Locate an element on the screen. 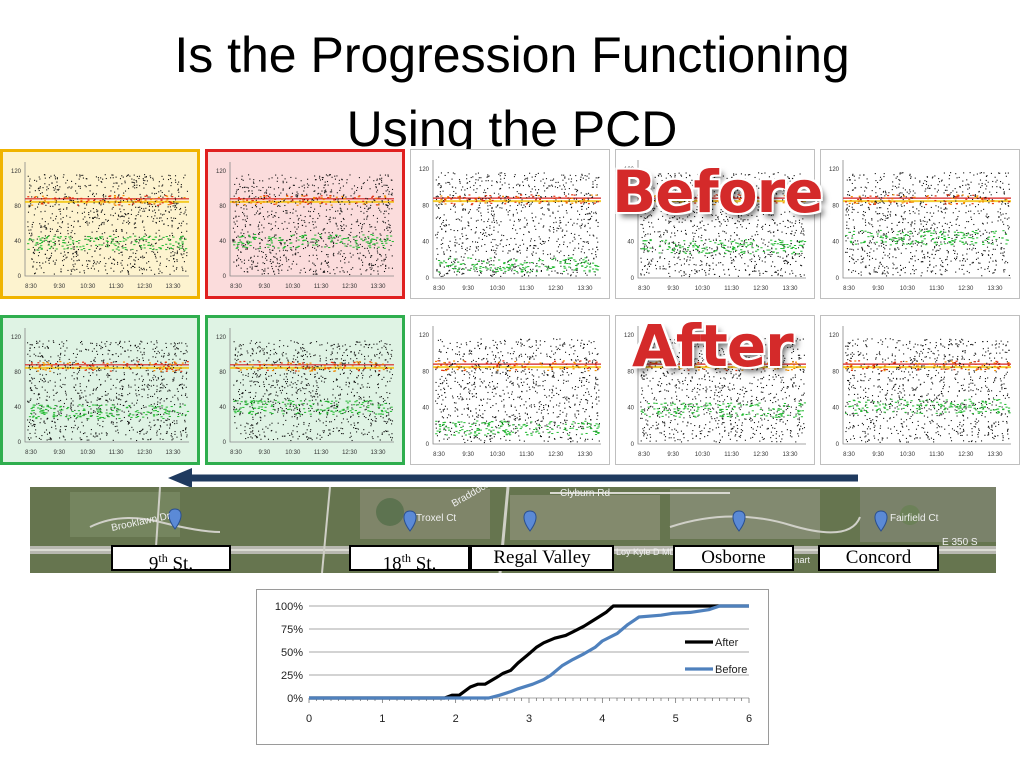 Image resolution: width=1024 pixels, height=768 pixels. cdf-series-after is located at coordinates (529, 652).